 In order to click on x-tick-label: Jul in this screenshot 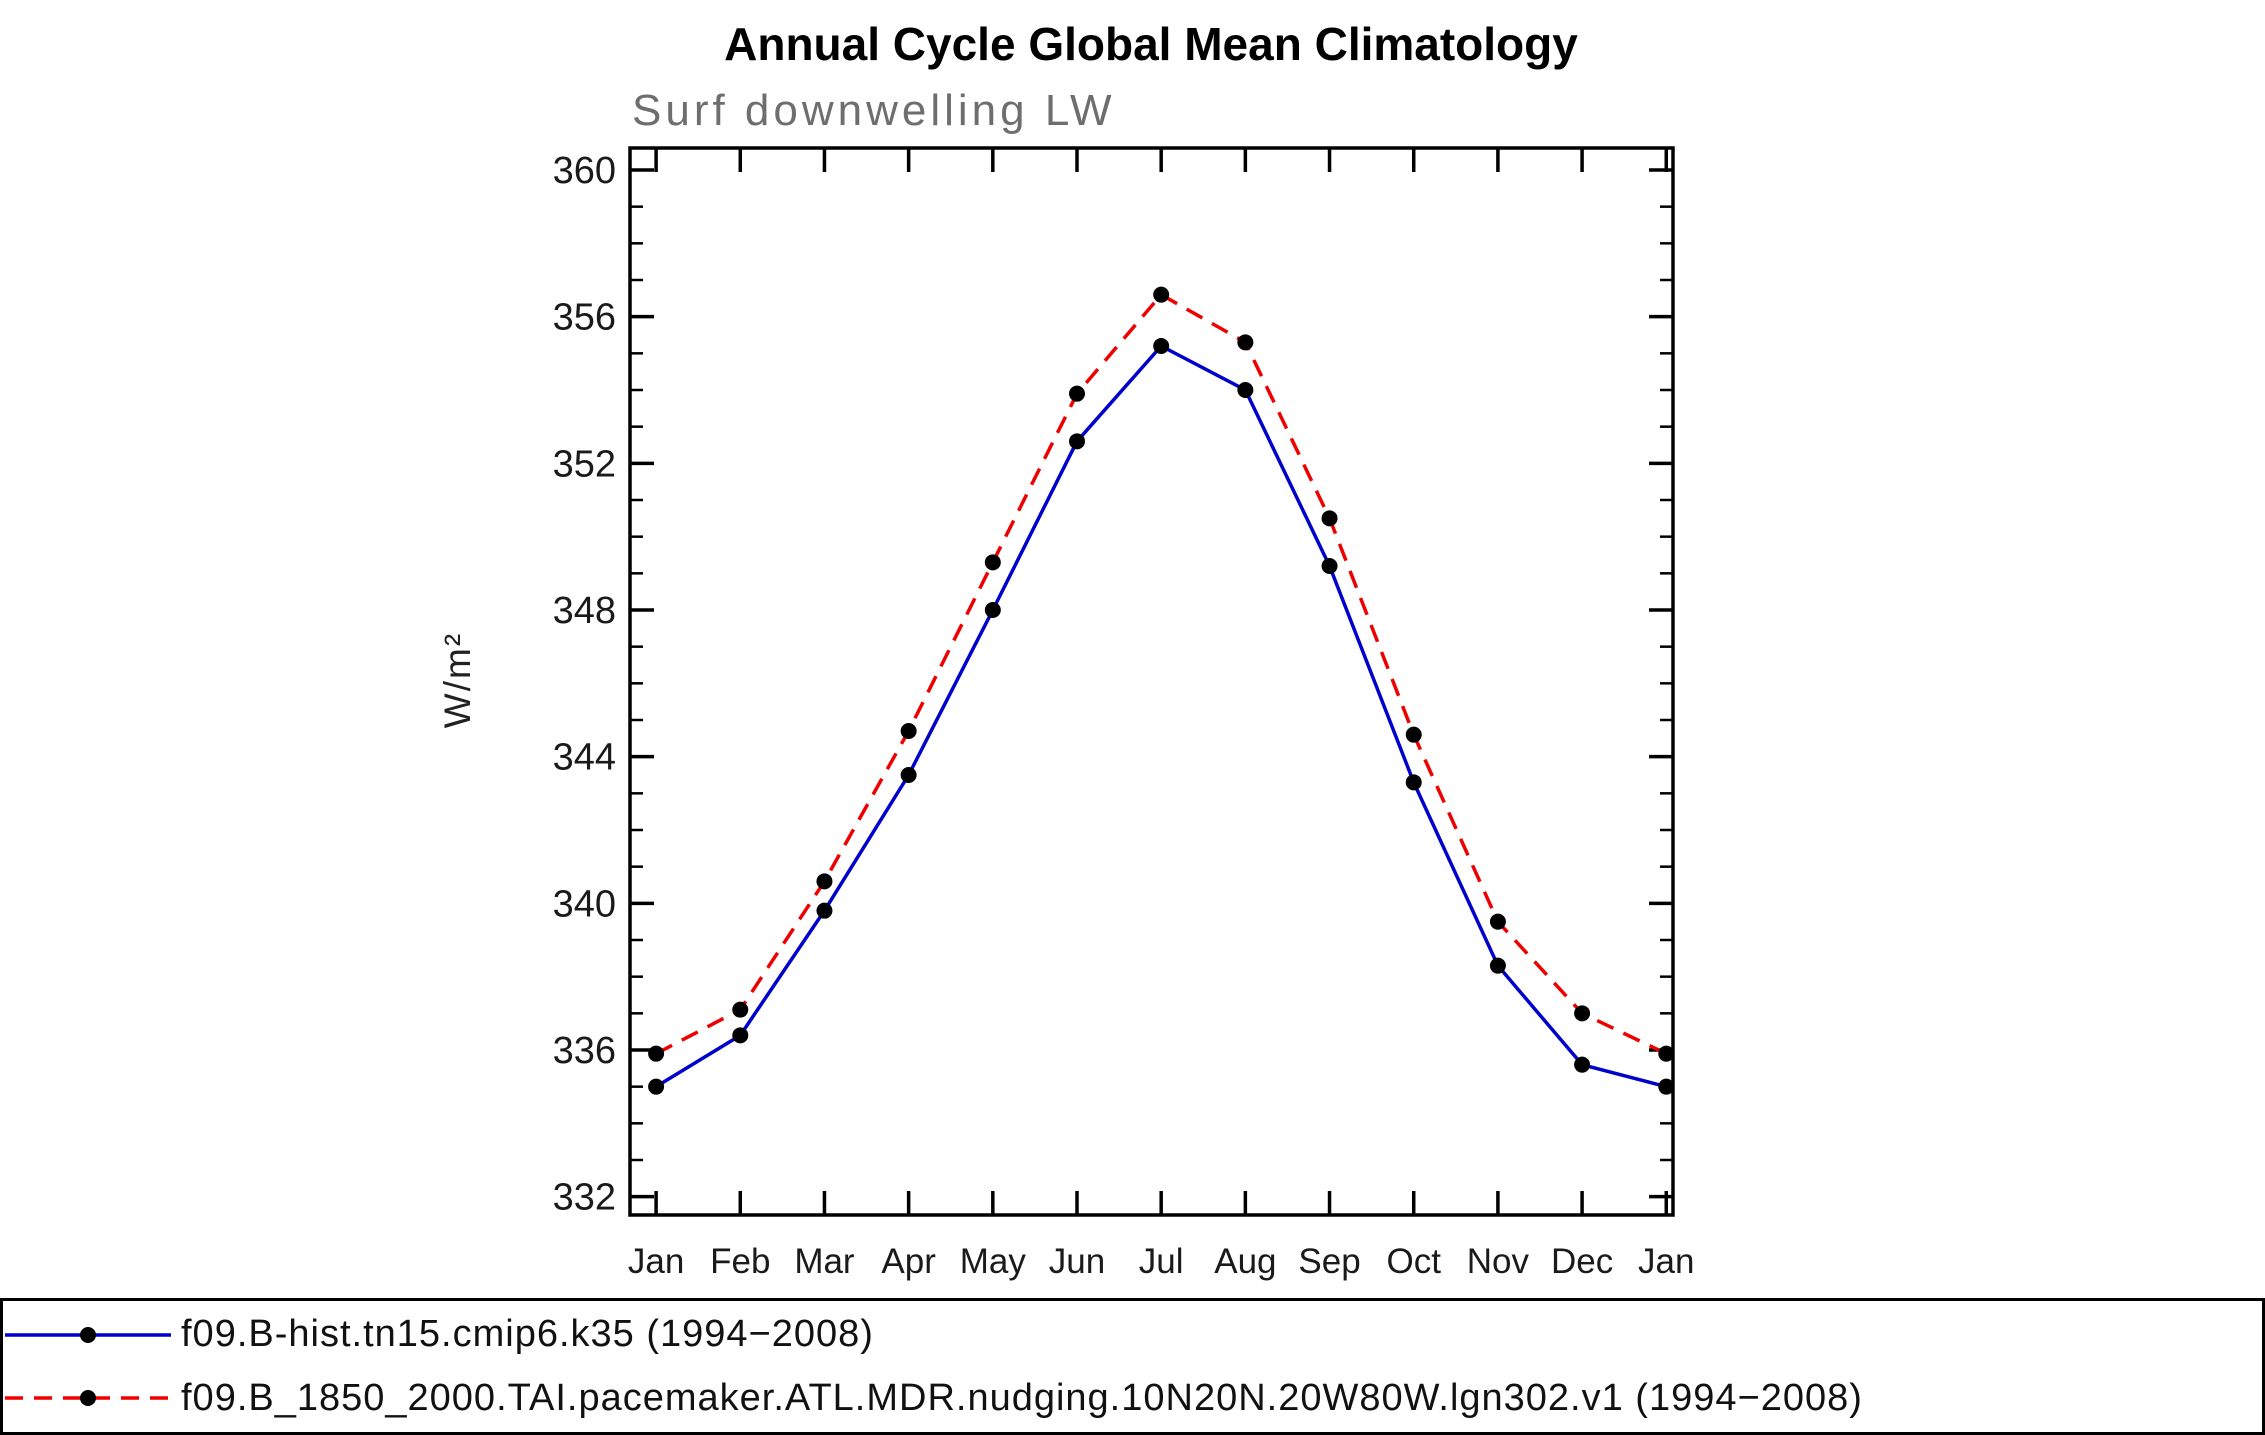, I will do `click(1161, 1261)`.